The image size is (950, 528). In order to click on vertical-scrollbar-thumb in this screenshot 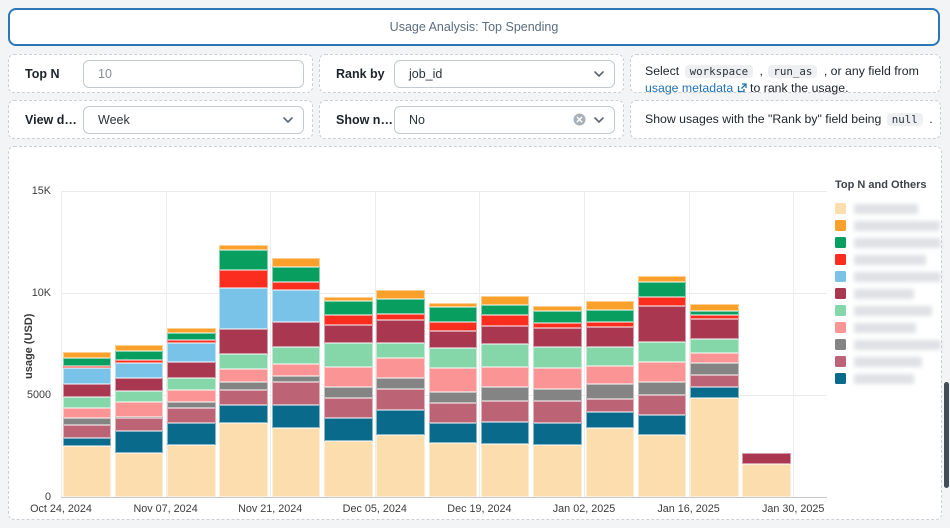, I will do `click(946, 435)`.